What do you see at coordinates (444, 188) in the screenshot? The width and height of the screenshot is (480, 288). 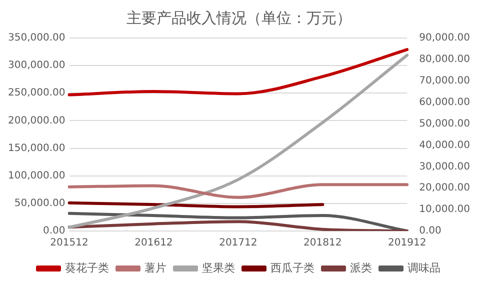 I see `y2-tick-label: 20,000.00` at bounding box center [444, 188].